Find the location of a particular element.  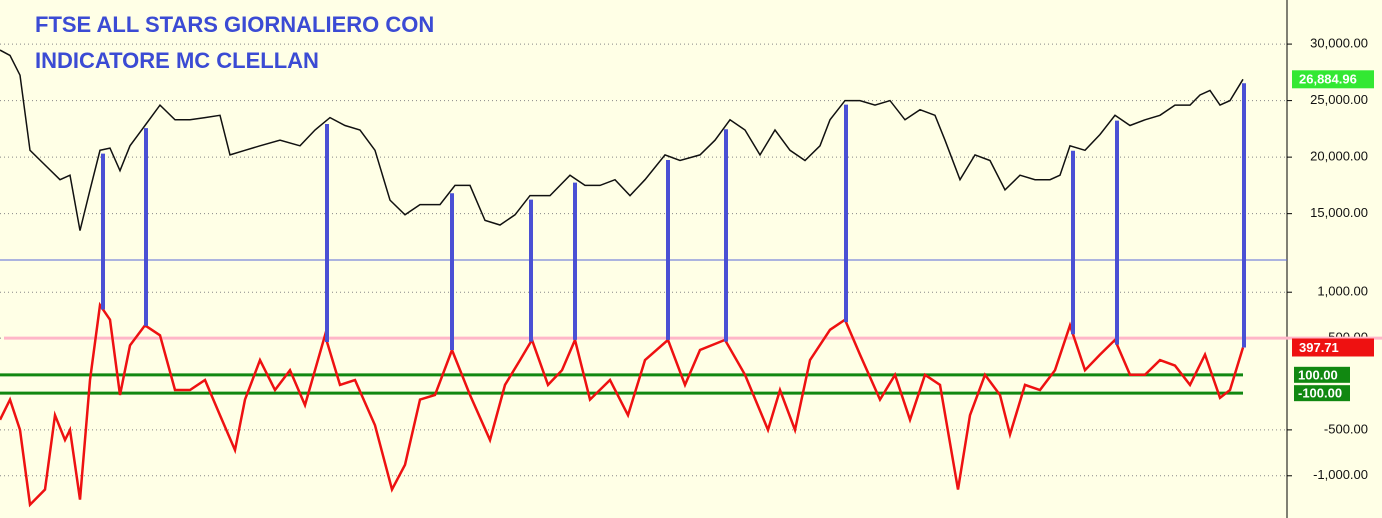

y-tick-label: -500.00 is located at coordinates (1346, 428).